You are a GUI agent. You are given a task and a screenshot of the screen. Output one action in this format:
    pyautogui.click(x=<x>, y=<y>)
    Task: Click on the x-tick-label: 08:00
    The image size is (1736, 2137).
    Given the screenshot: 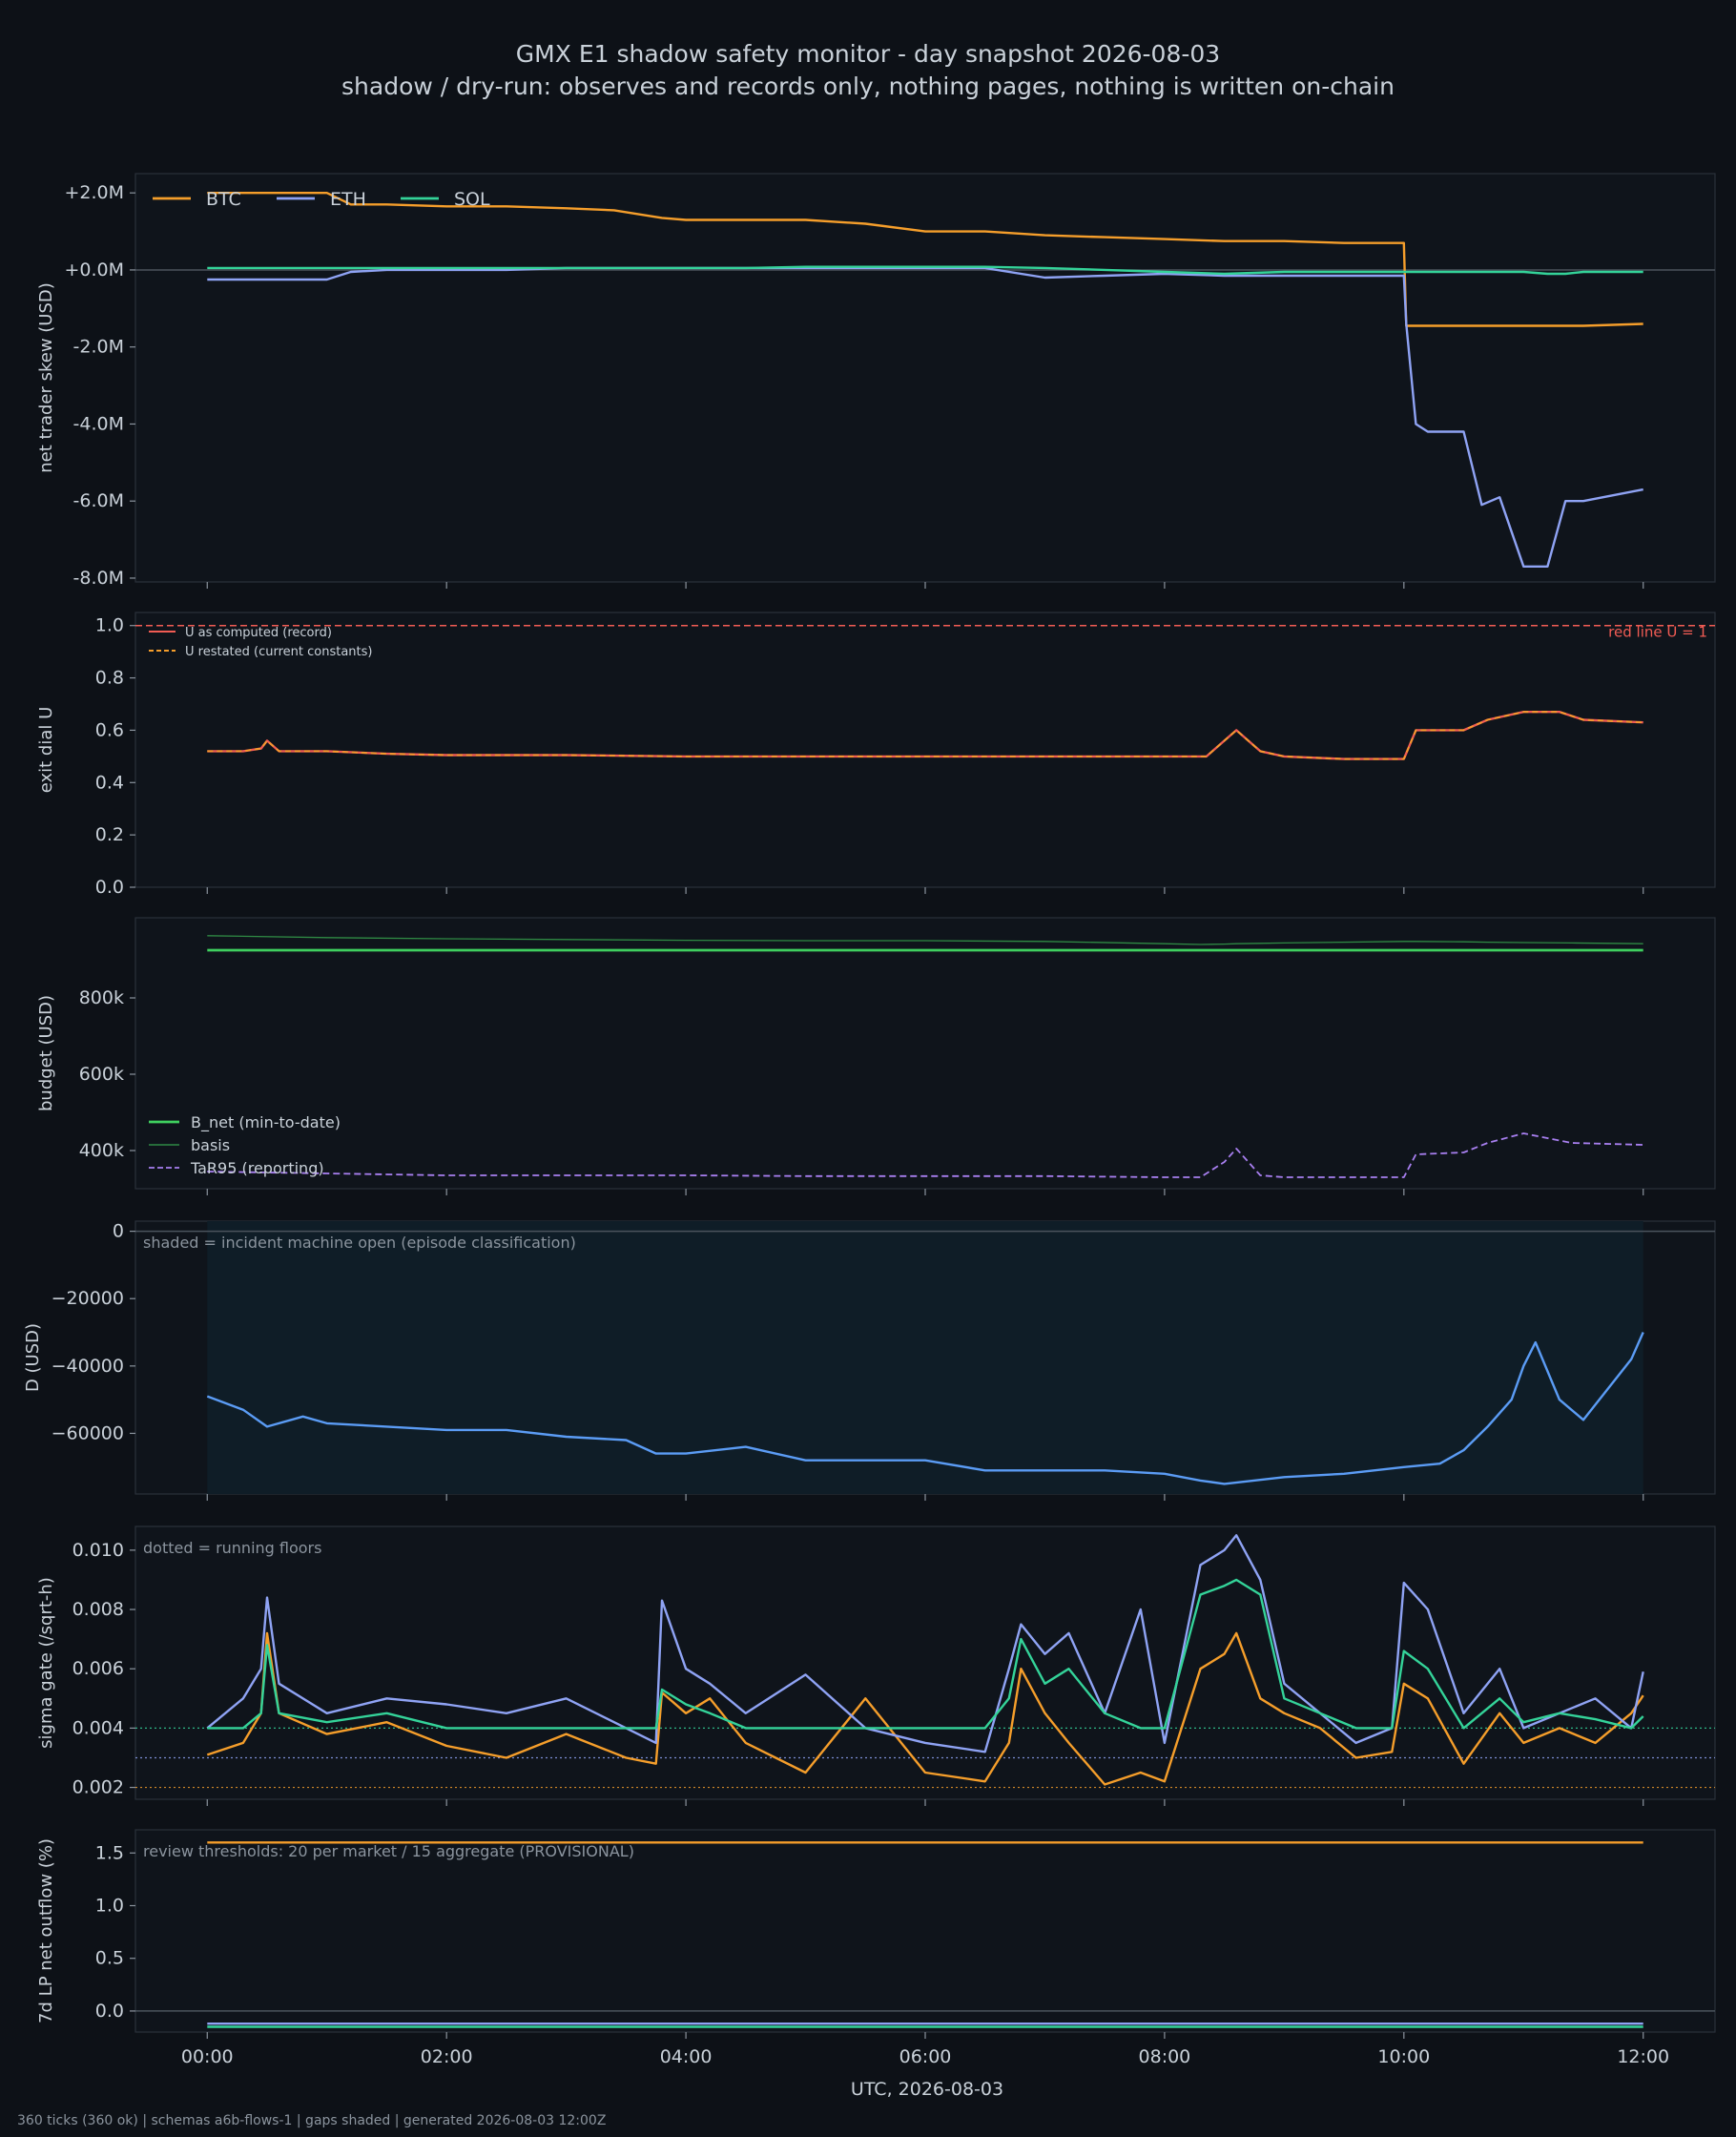 What is the action you would take?
    pyautogui.click(x=1165, y=2056)
    